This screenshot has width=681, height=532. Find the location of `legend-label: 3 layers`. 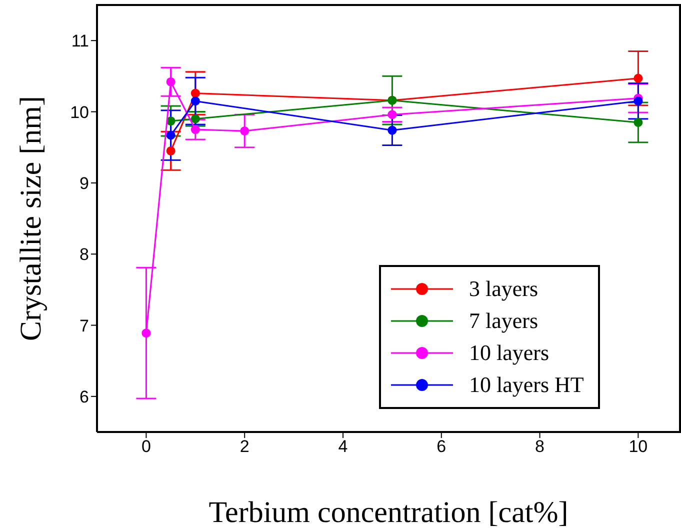

legend-label: 3 layers is located at coordinates (503, 289).